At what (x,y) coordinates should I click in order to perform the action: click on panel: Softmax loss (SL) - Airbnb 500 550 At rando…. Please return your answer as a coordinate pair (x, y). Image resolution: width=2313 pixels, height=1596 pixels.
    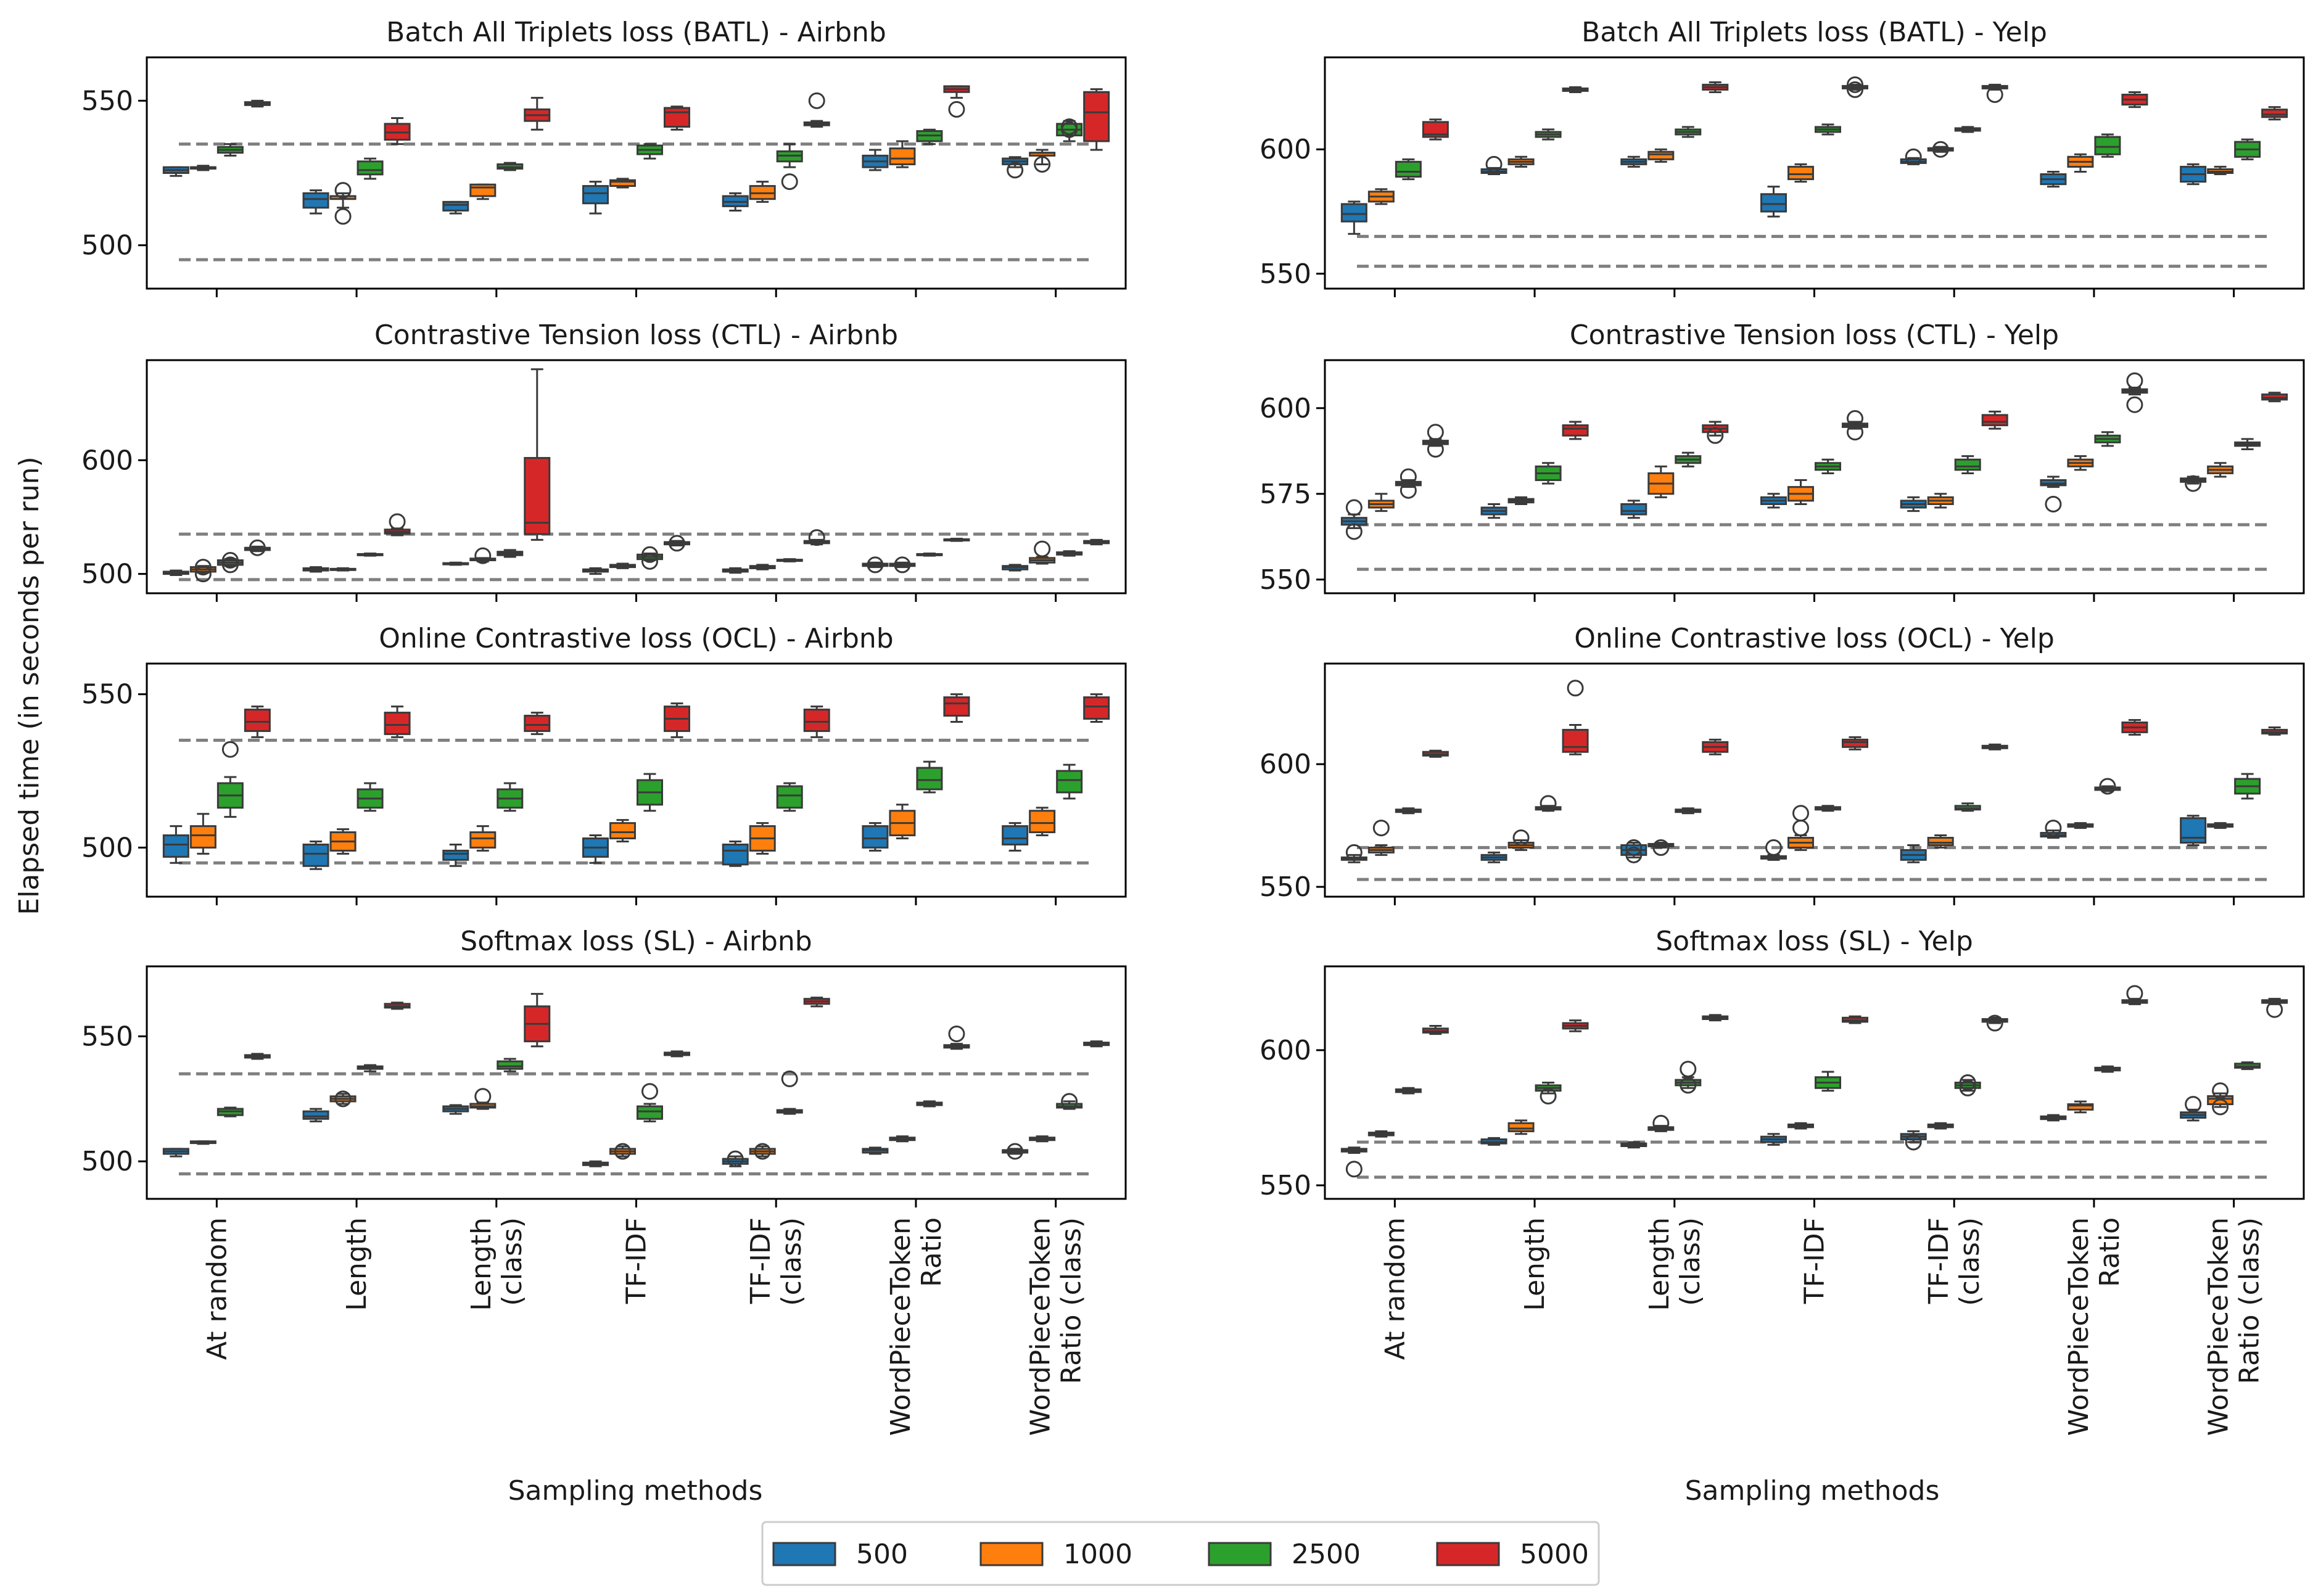
    Looking at the image, I should click on (604, 1181).